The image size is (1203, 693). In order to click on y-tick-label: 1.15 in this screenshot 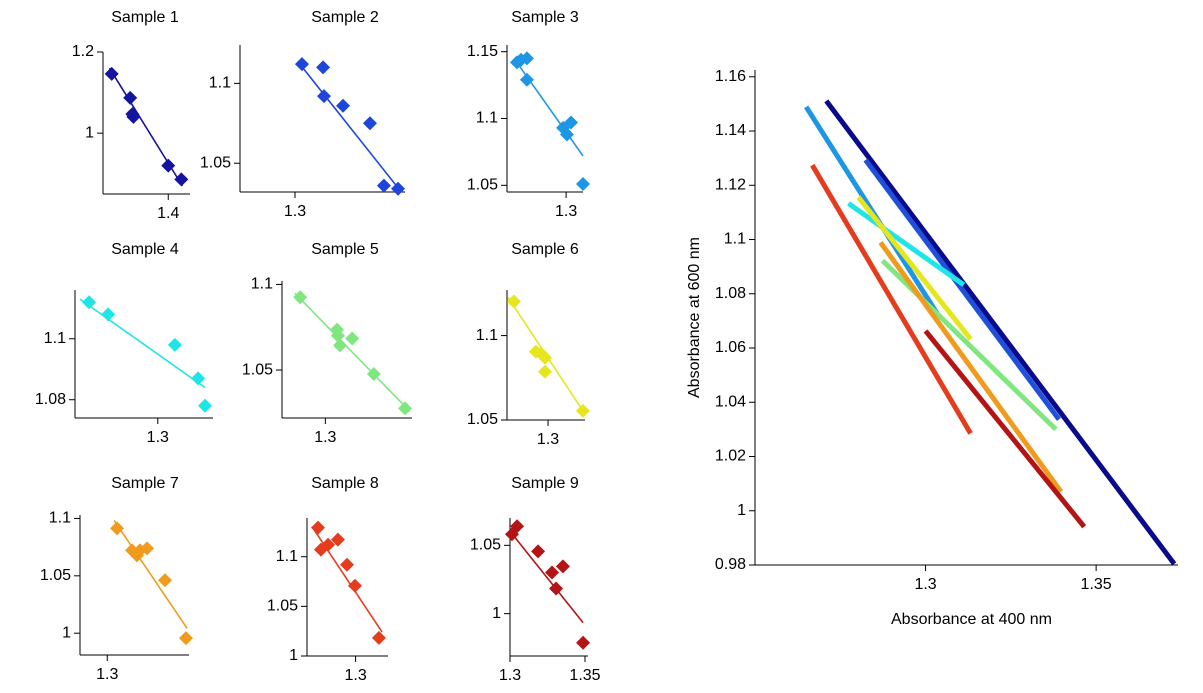, I will do `click(482, 51)`.